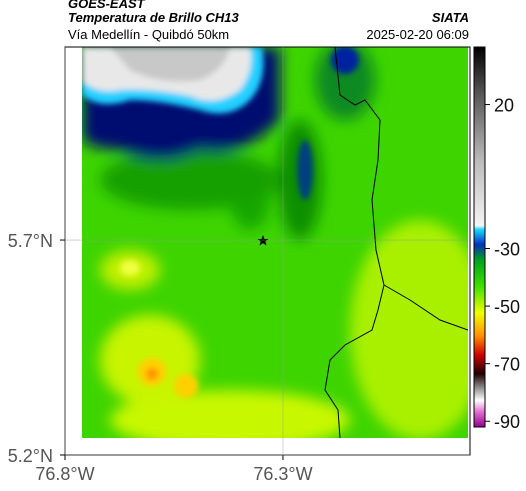  Describe the element at coordinates (504, 106) in the screenshot. I see `colorbar-tick-label: 20` at that location.